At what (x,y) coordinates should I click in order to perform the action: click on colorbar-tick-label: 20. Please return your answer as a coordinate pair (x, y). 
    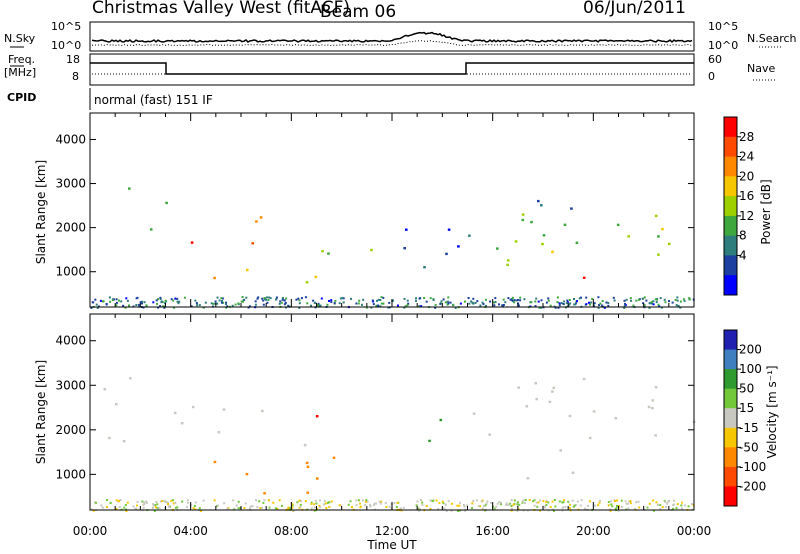
    Looking at the image, I should click on (746, 176).